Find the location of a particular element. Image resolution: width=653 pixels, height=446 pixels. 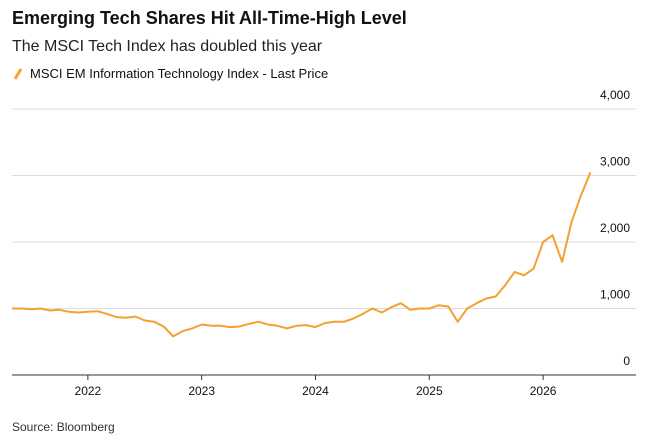

y-tick-label: 3,000 is located at coordinates (615, 162).